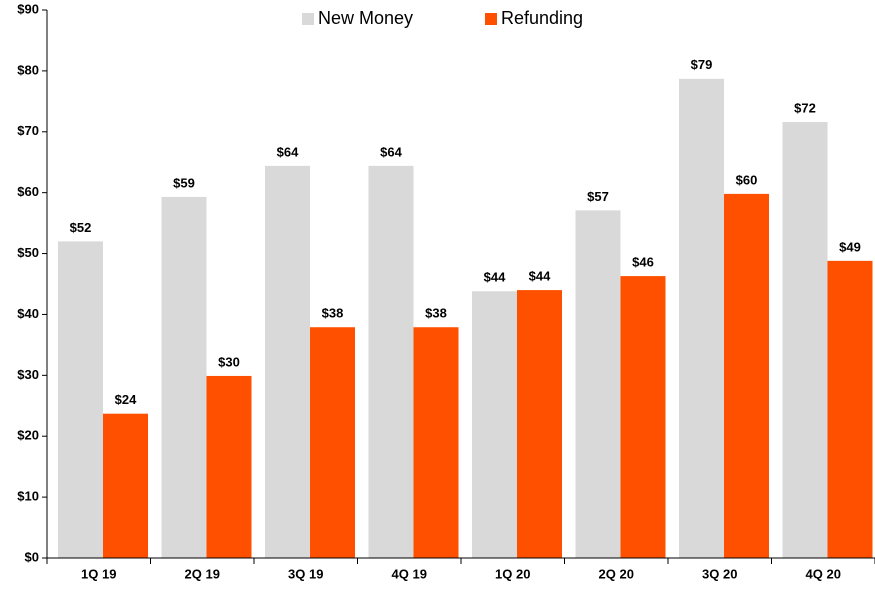 This screenshot has height=590, width=875. What do you see at coordinates (719, 573) in the screenshot?
I see `x-tick-label: 3Q 20` at bounding box center [719, 573].